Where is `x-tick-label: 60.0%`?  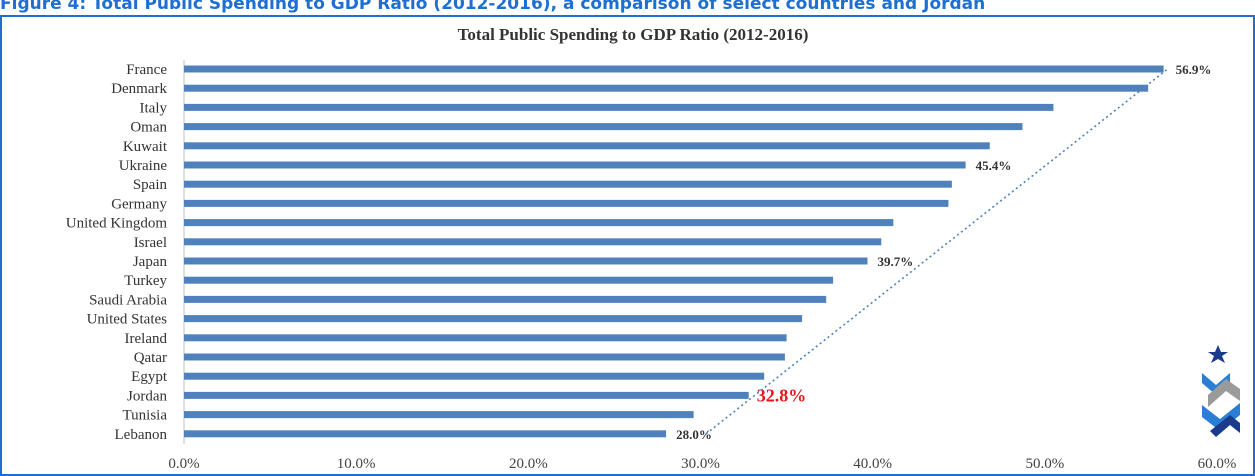
x-tick-label: 60.0% is located at coordinates (1217, 464).